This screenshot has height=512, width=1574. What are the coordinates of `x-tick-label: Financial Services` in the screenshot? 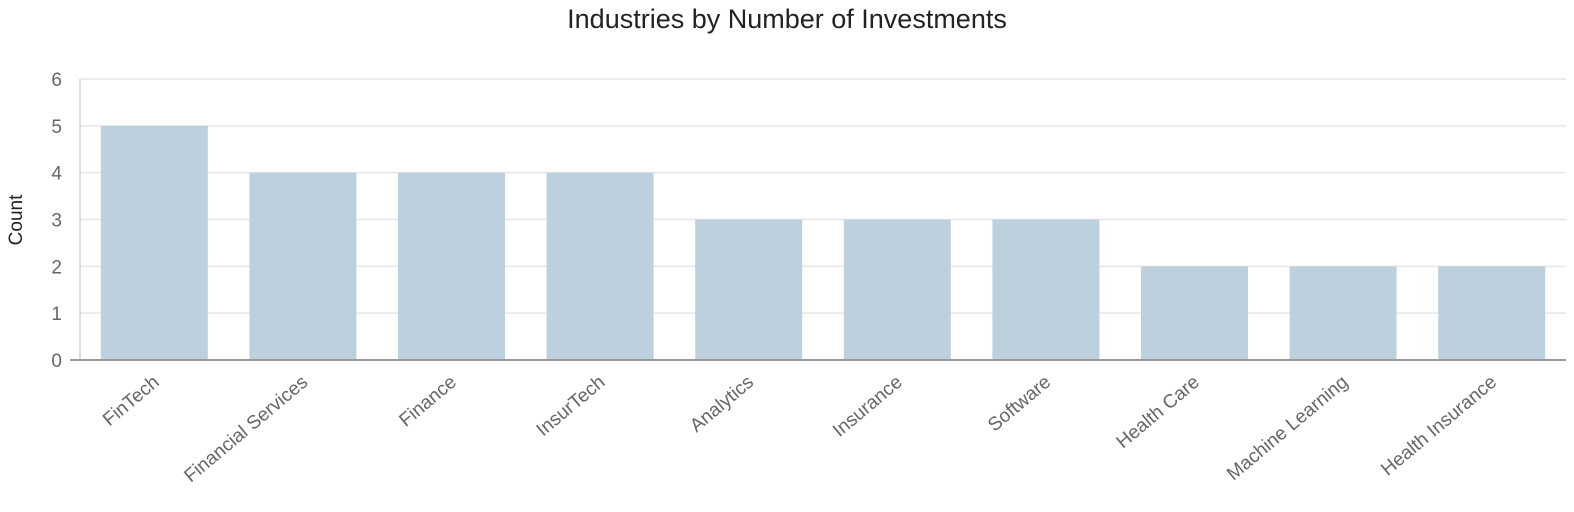 It's located at (247, 429).